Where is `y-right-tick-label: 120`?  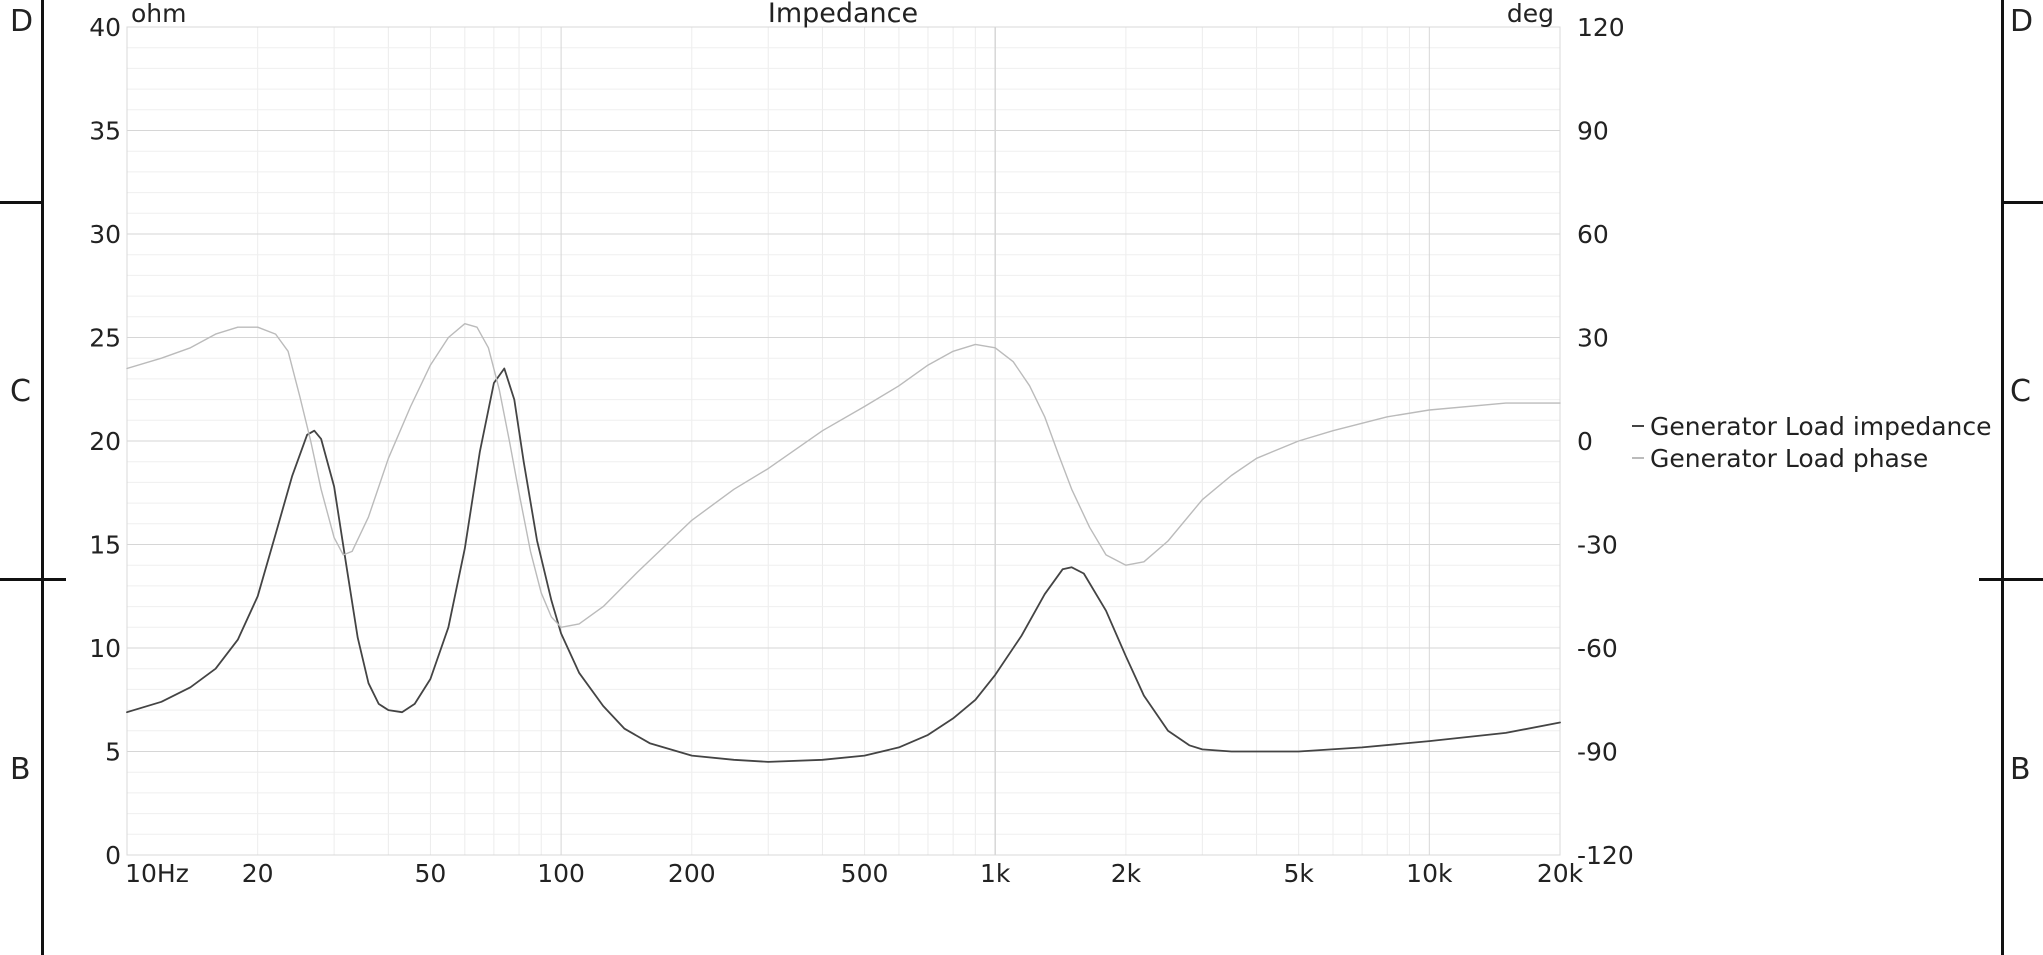
y-right-tick-label: 120 is located at coordinates (1601, 27).